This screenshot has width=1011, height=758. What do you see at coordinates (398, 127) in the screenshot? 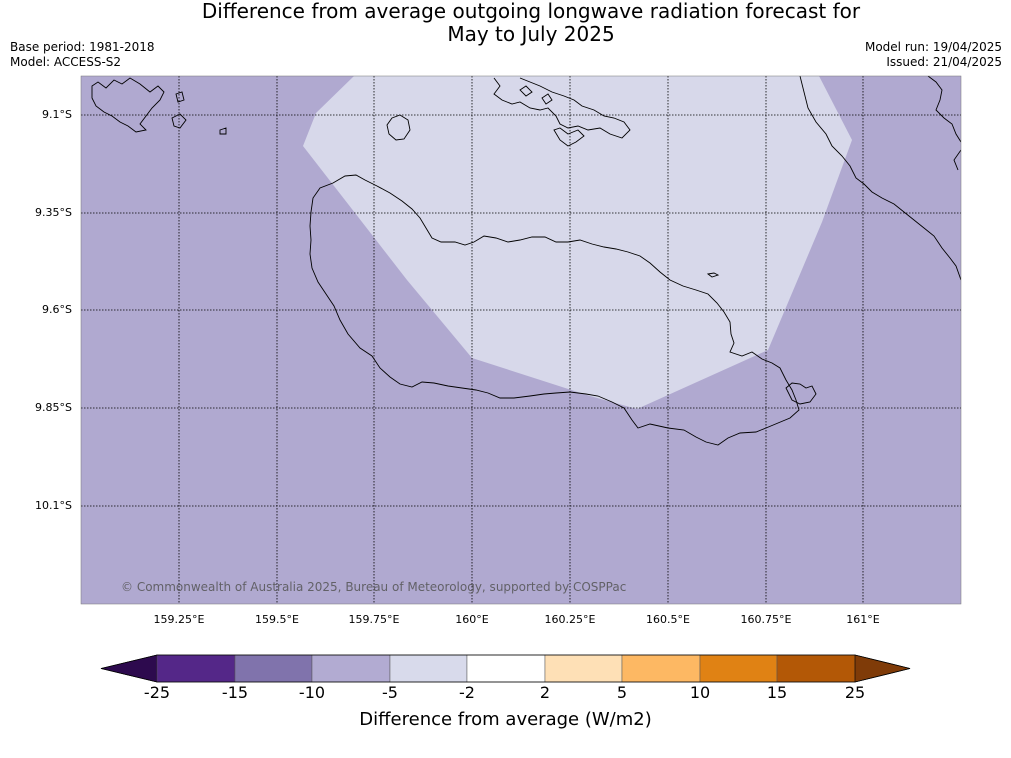
I see `savo-island` at bounding box center [398, 127].